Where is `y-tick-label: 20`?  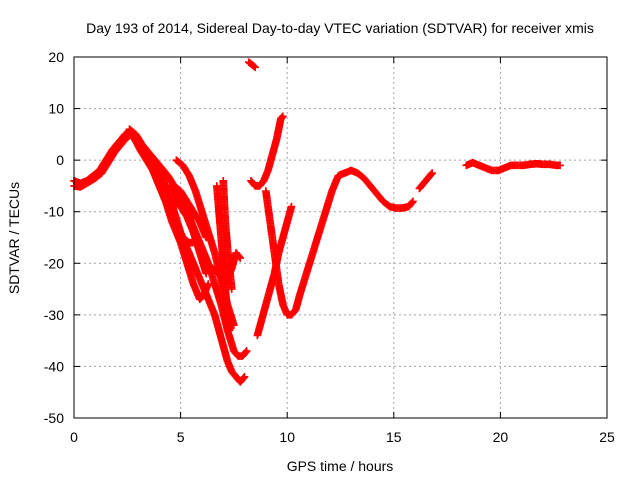
y-tick-label: 20 is located at coordinates (56, 57).